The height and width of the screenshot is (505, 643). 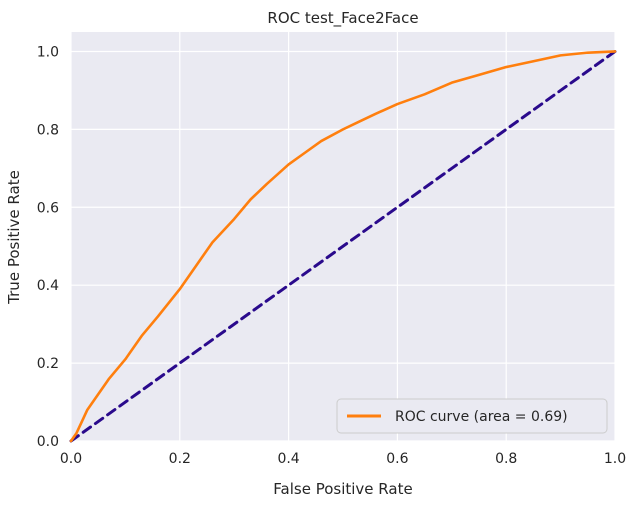 What do you see at coordinates (48, 286) in the screenshot?
I see `y-tick-label: 0.4` at bounding box center [48, 286].